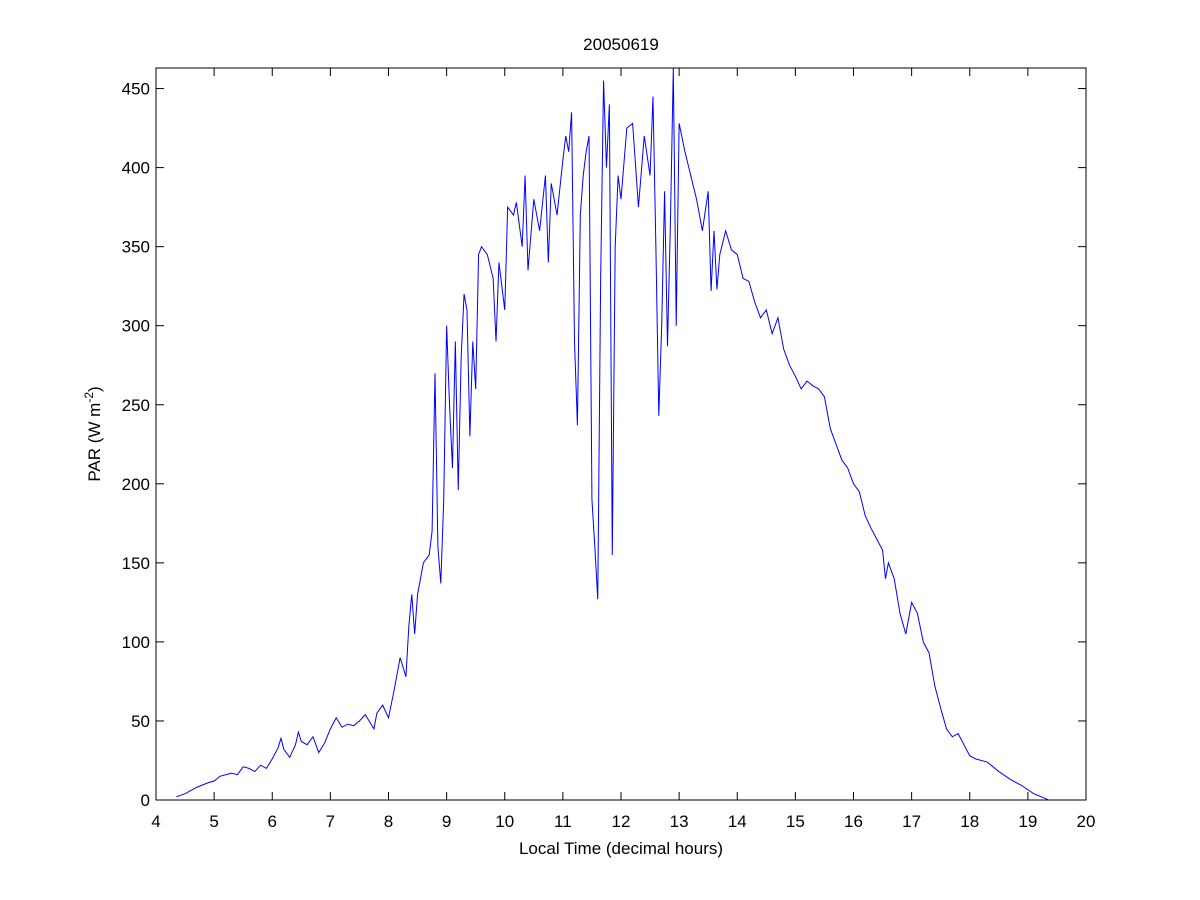 The width and height of the screenshot is (1200, 900). I want to click on x-tick-label: 11, so click(563, 821).